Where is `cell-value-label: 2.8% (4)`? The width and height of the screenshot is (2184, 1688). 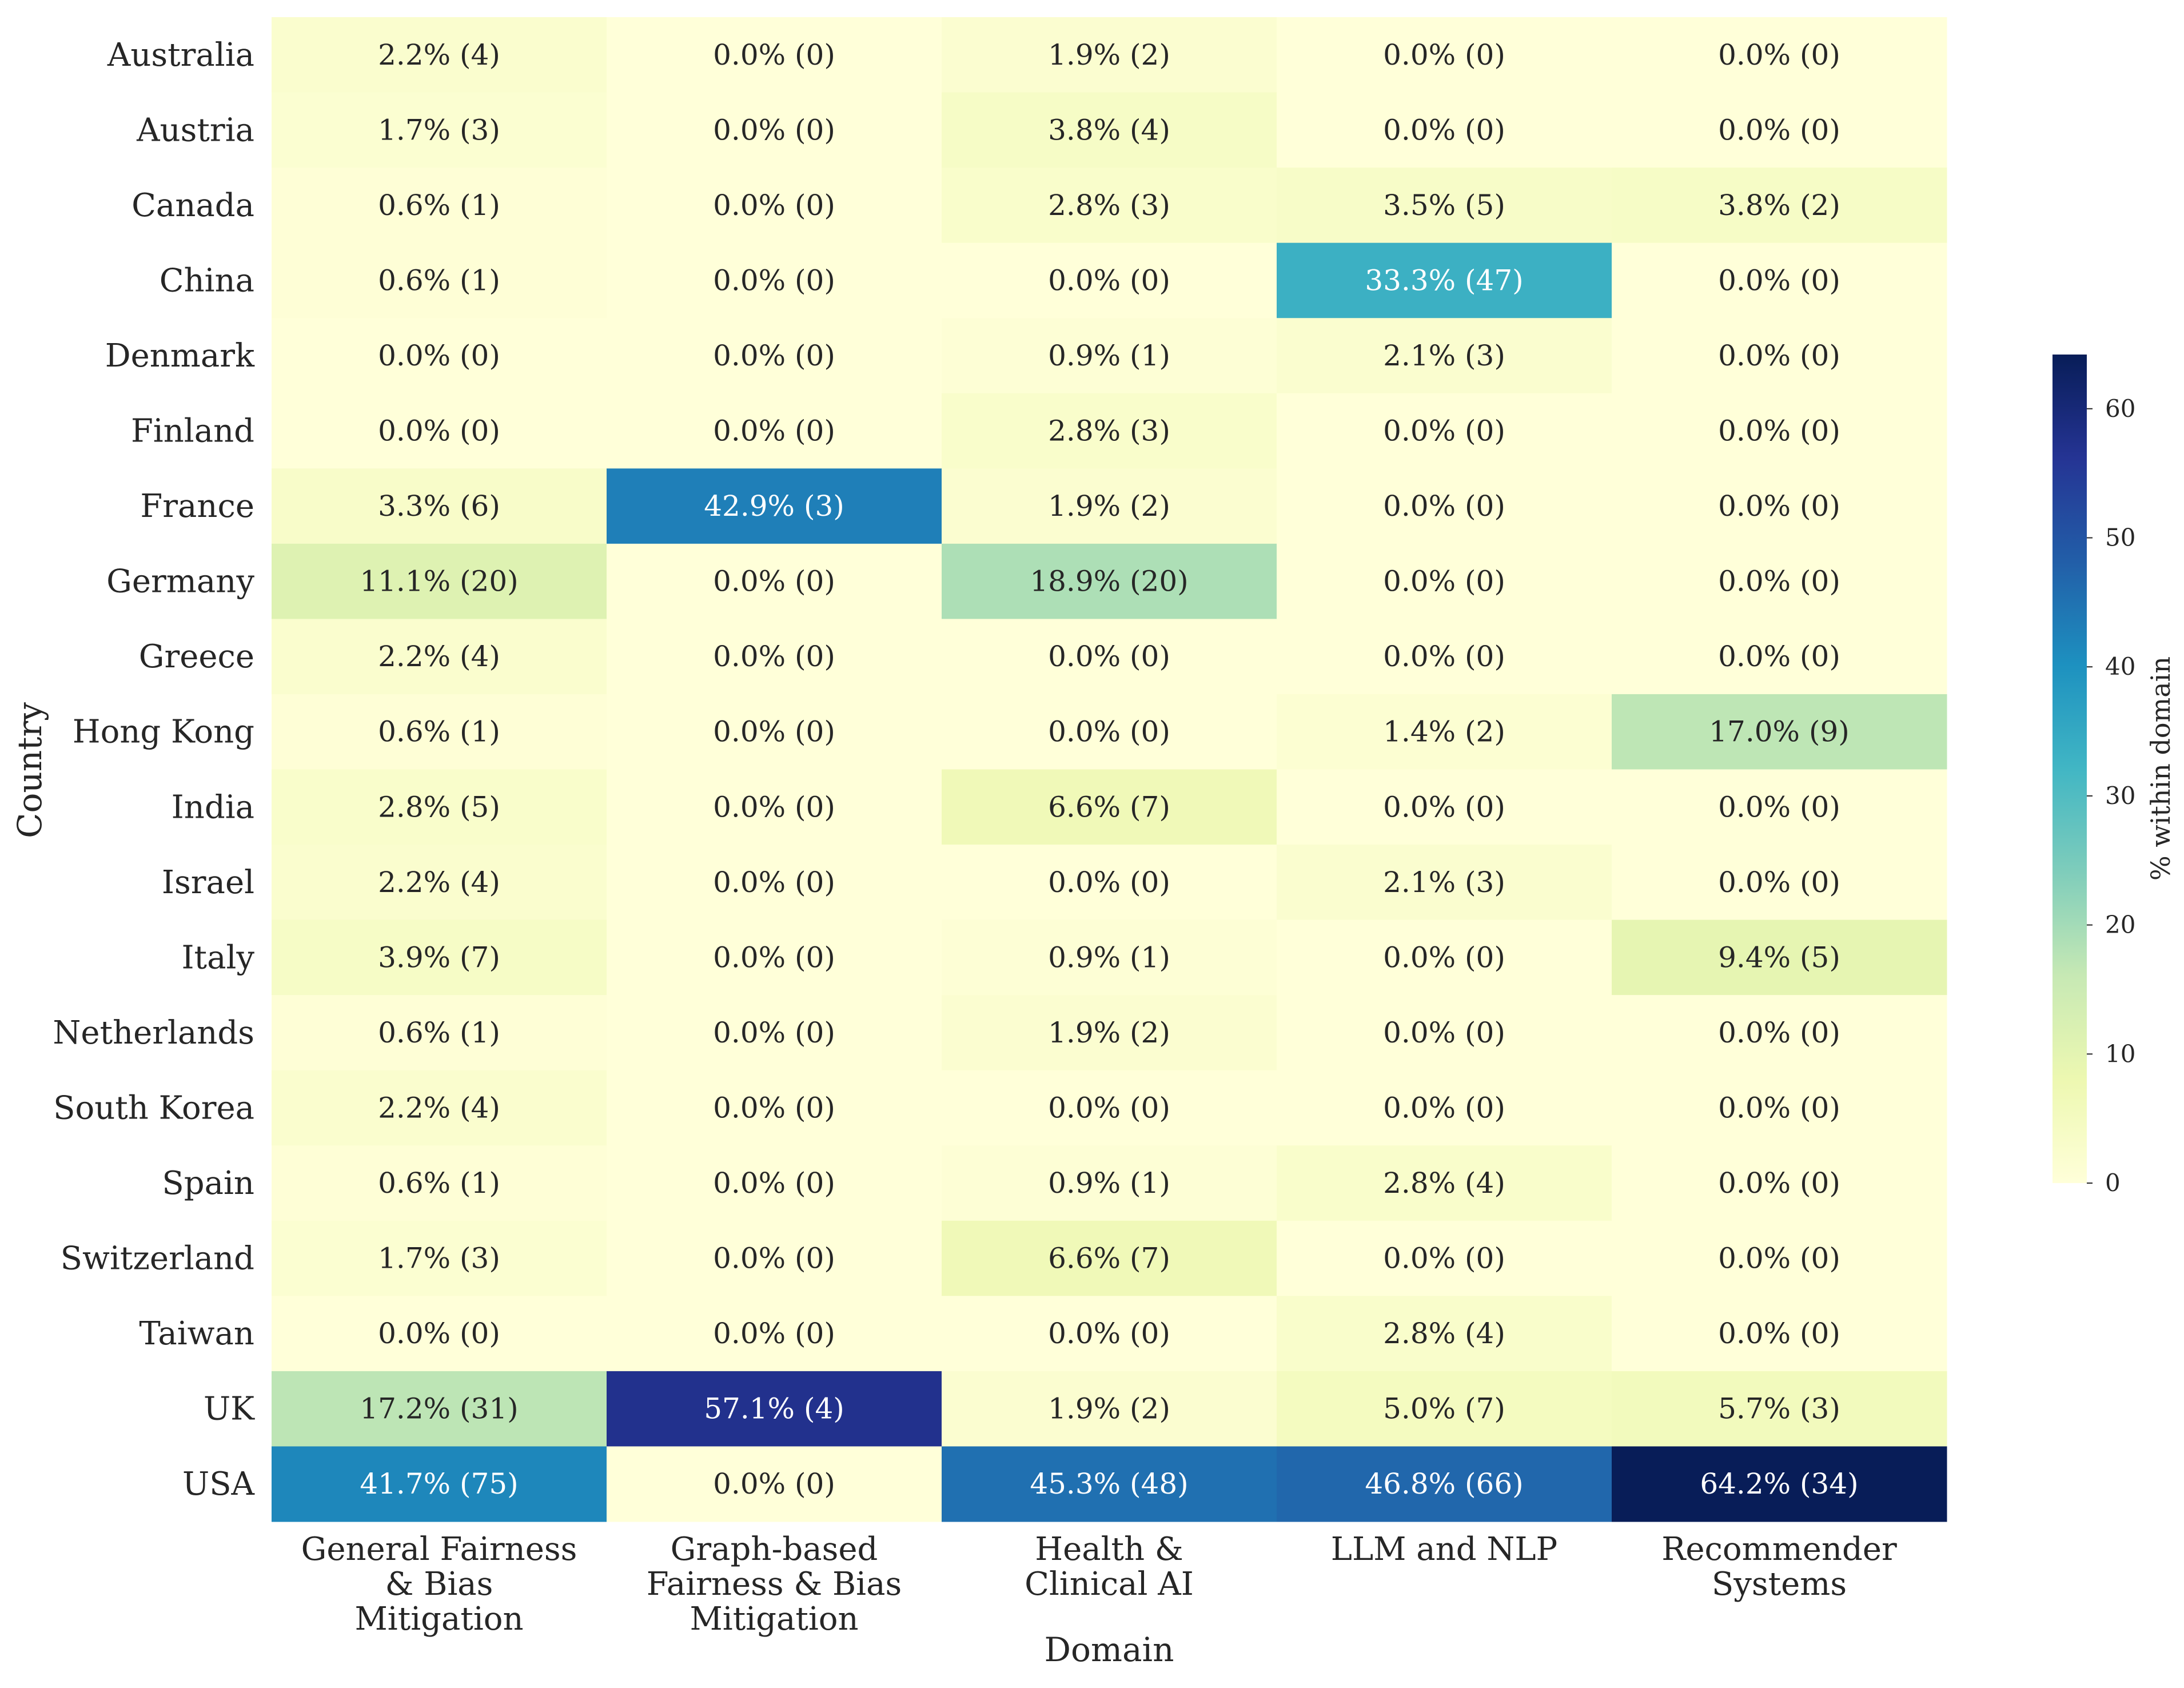 cell-value-label: 2.8% (4) is located at coordinates (1444, 1333).